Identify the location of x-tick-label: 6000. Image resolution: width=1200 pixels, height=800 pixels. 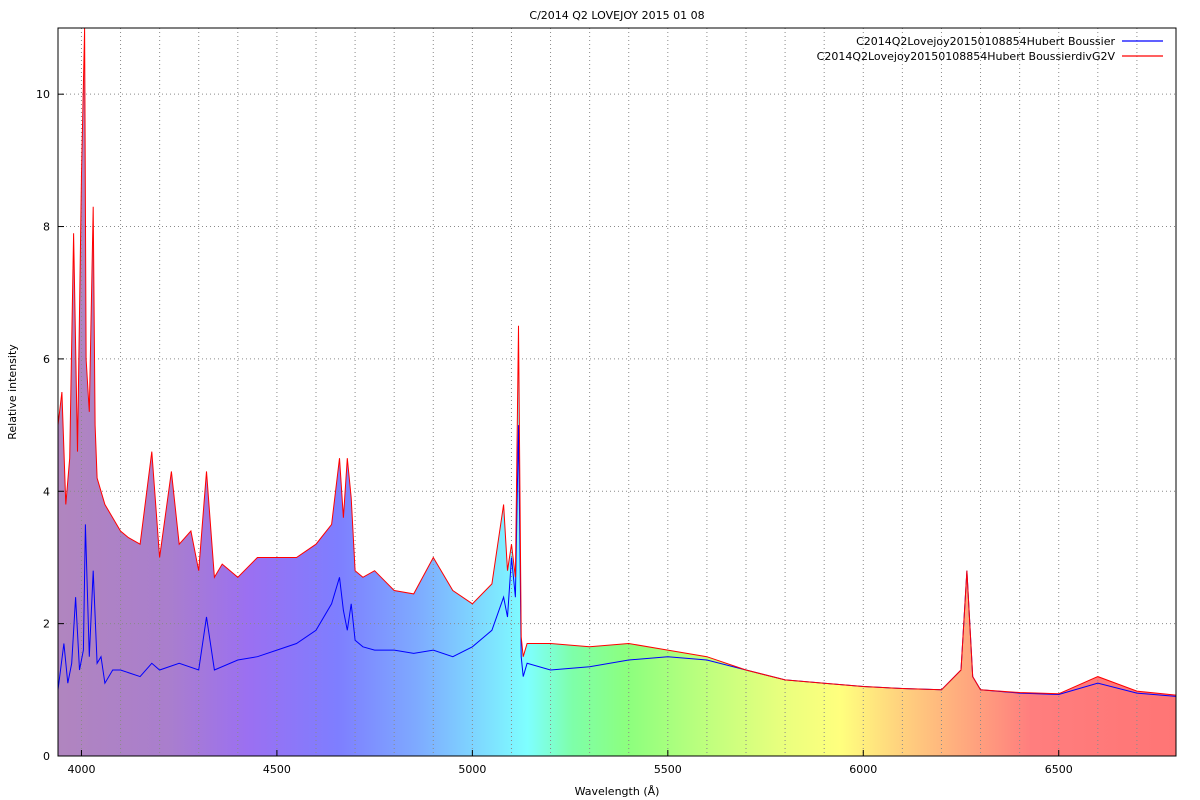
(863, 769).